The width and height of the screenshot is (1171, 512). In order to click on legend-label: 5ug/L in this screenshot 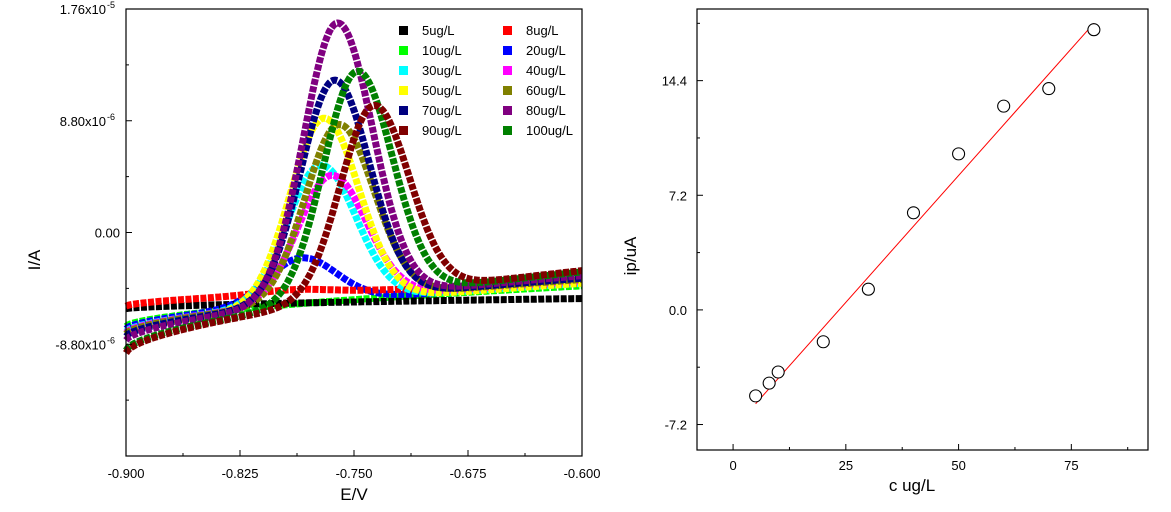, I will do `click(438, 30)`.